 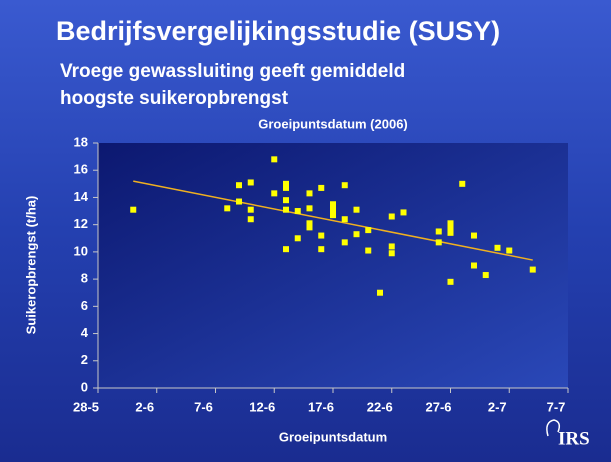 What do you see at coordinates (203, 406) in the screenshot?
I see `x-tick-label: 7-6` at bounding box center [203, 406].